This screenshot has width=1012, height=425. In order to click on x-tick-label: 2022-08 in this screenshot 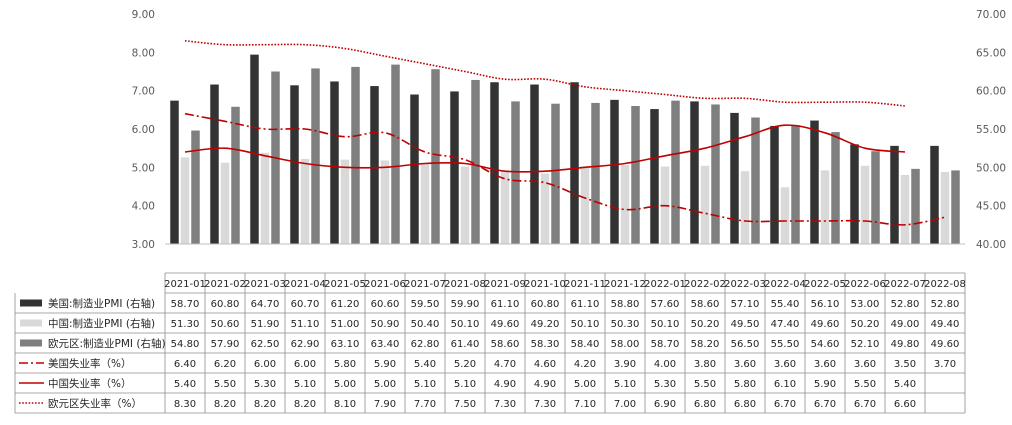, I will do `click(945, 284)`.